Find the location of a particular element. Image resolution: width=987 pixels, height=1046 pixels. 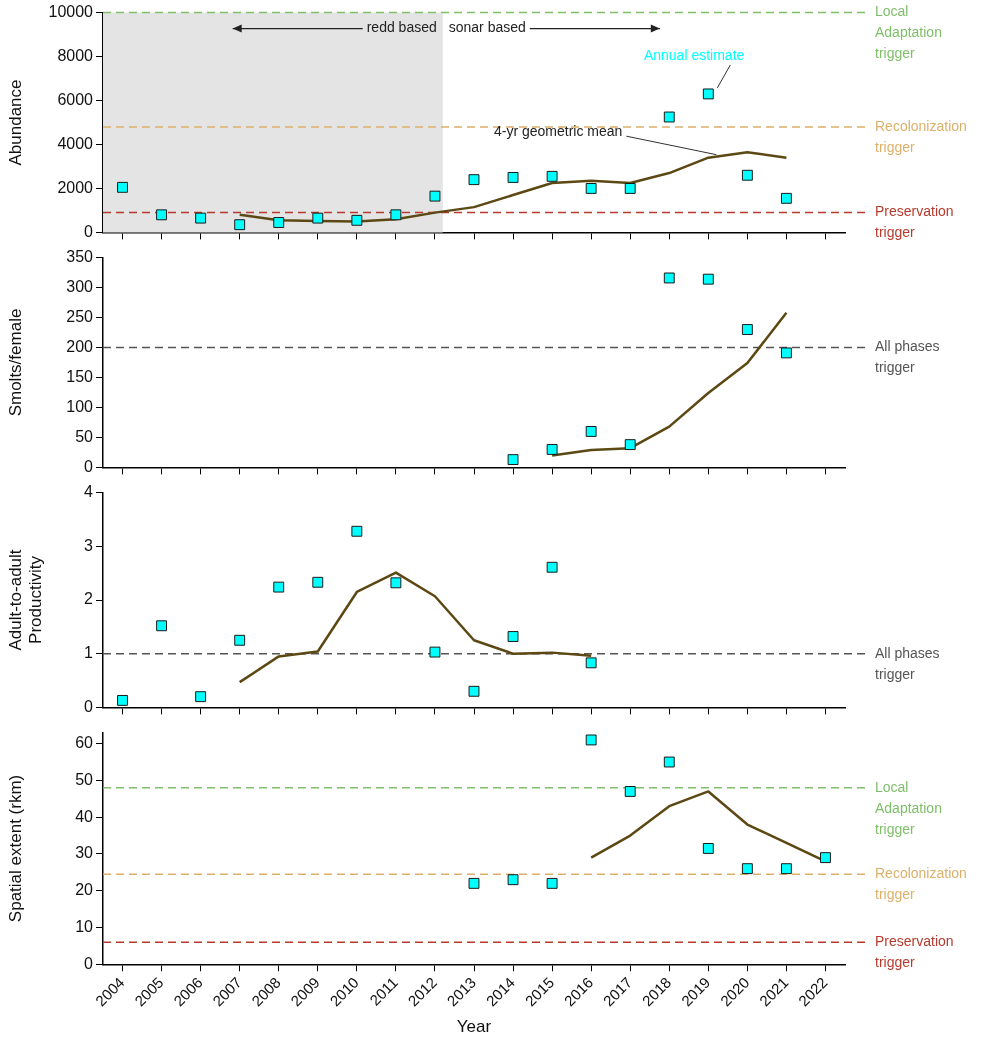

y-tick-label: 20 is located at coordinates (84, 890).